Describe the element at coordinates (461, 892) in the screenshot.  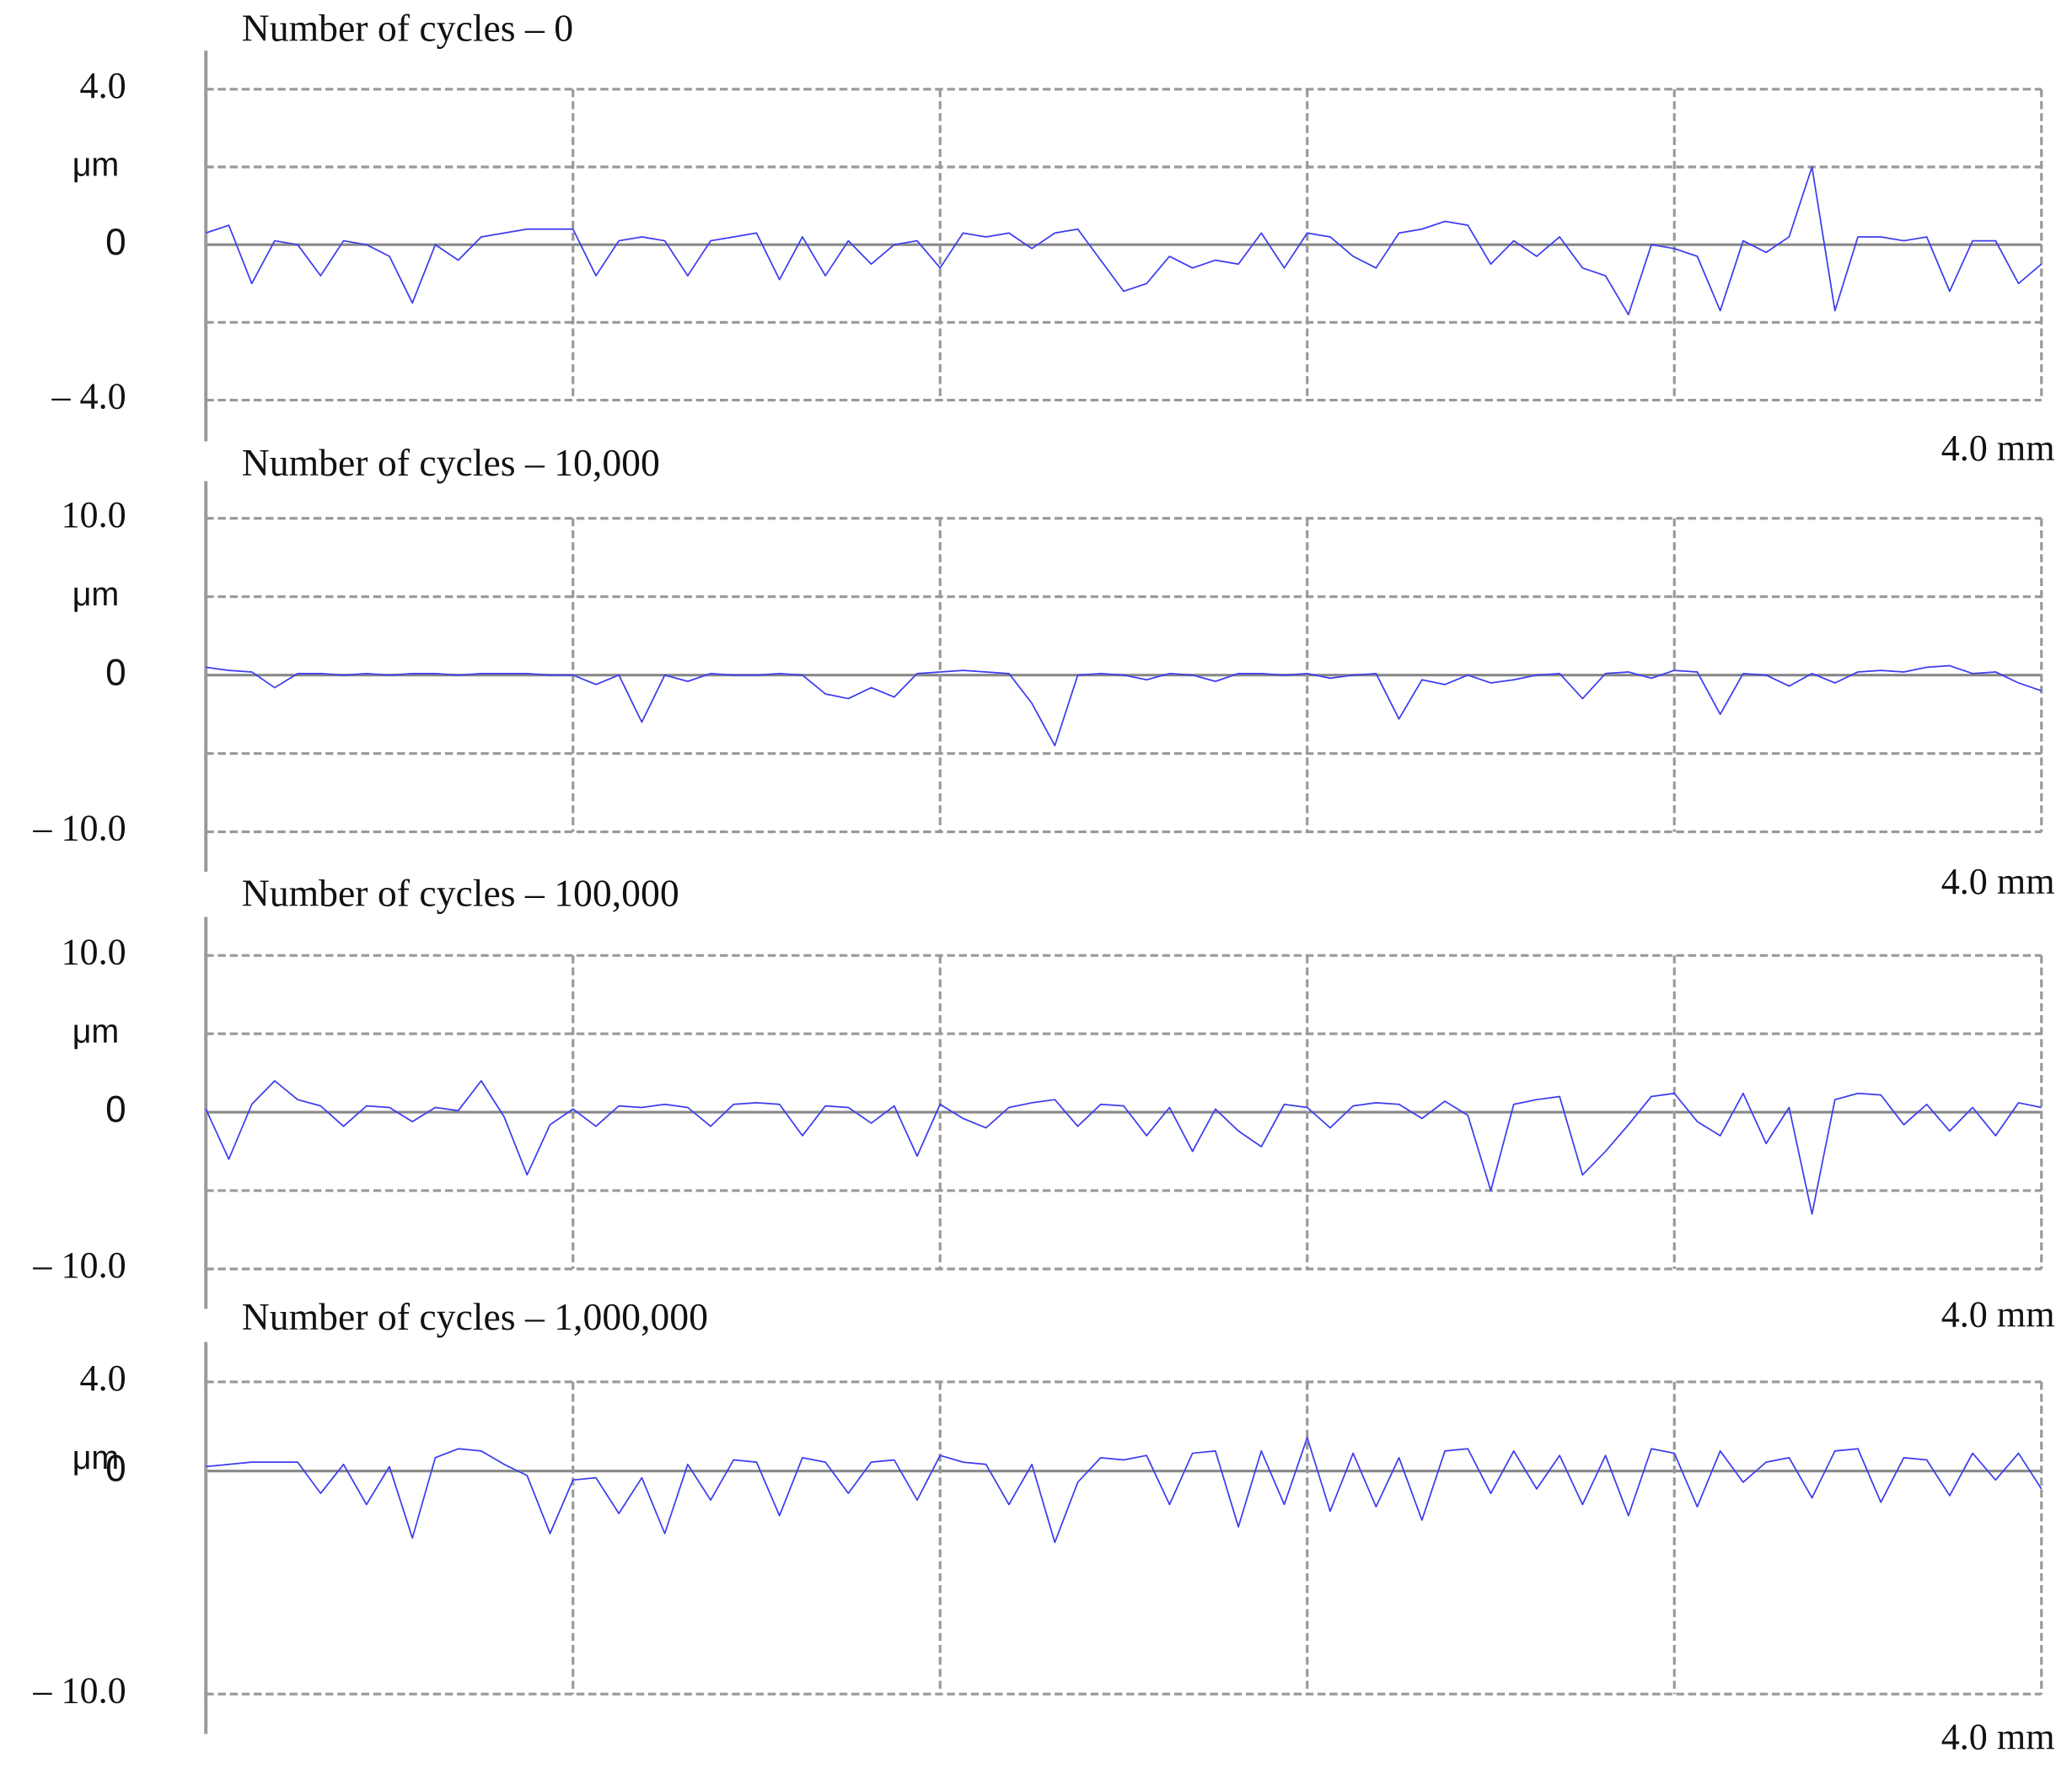
I see `chart-title: Number of cycles – 100,000` at that location.